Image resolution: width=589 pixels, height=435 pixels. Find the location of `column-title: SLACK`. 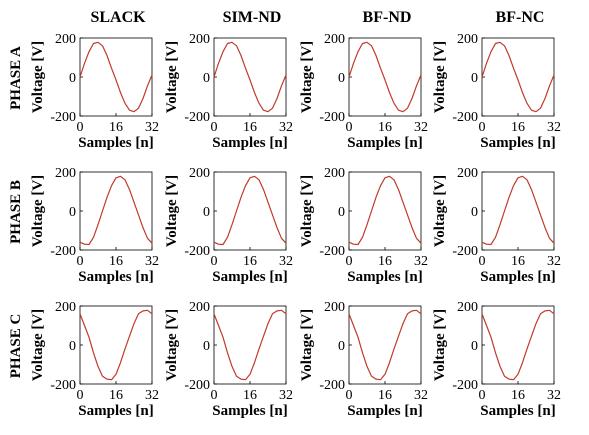

column-title: SLACK is located at coordinates (118, 17).